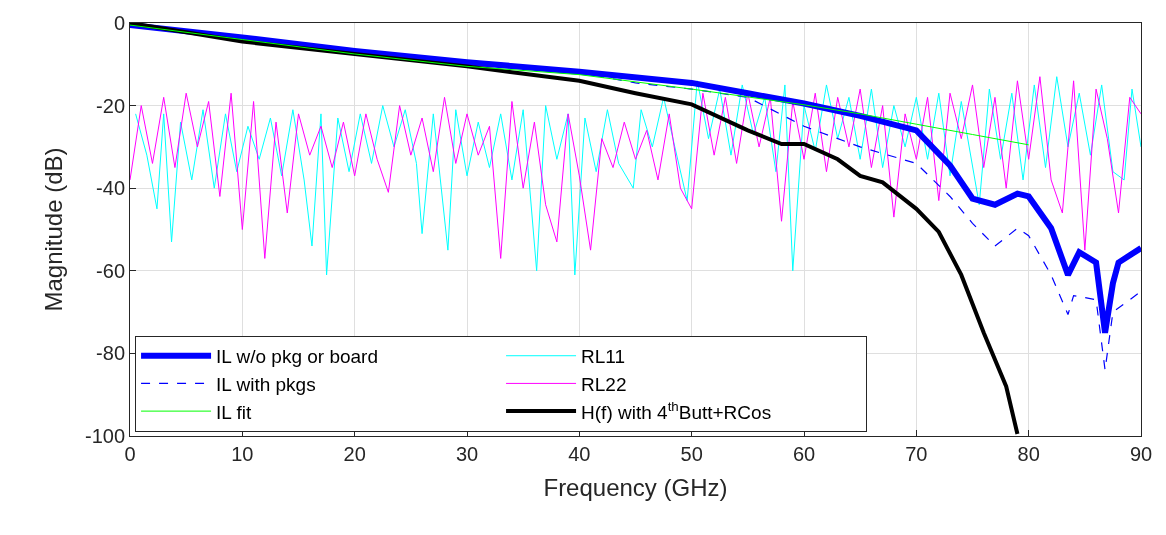  Describe the element at coordinates (242, 454) in the screenshot. I see `x-tick-label: 10` at that location.